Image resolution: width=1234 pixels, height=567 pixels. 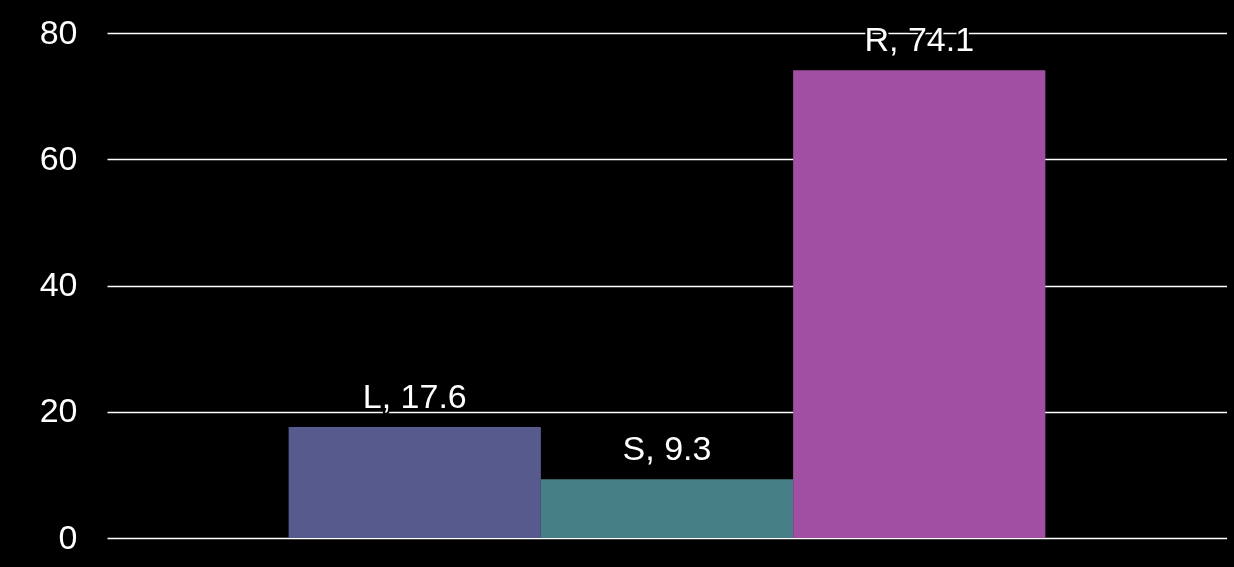 What do you see at coordinates (58, 284) in the screenshot?
I see `y-tick-label: 40` at bounding box center [58, 284].